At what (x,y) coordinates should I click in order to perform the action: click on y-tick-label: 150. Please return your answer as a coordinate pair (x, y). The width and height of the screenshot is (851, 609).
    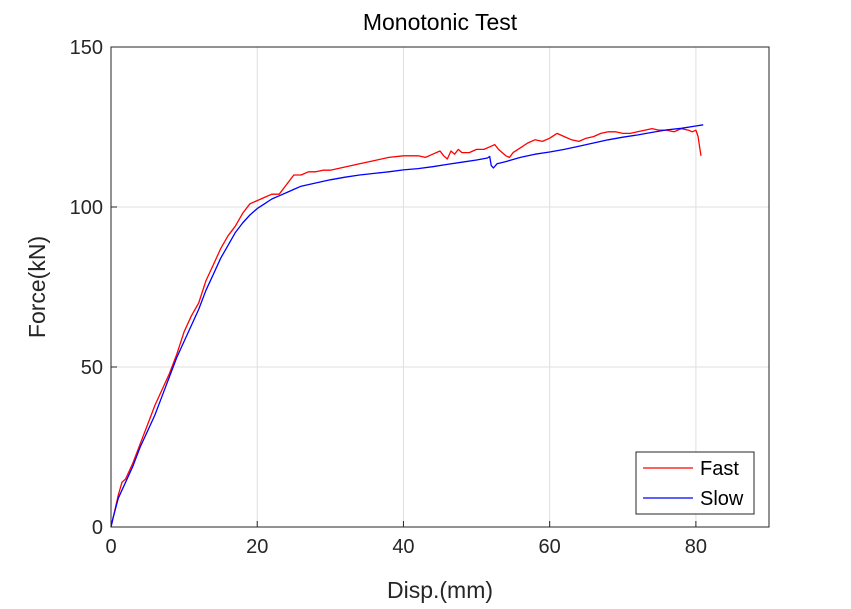
    Looking at the image, I should click on (86, 48).